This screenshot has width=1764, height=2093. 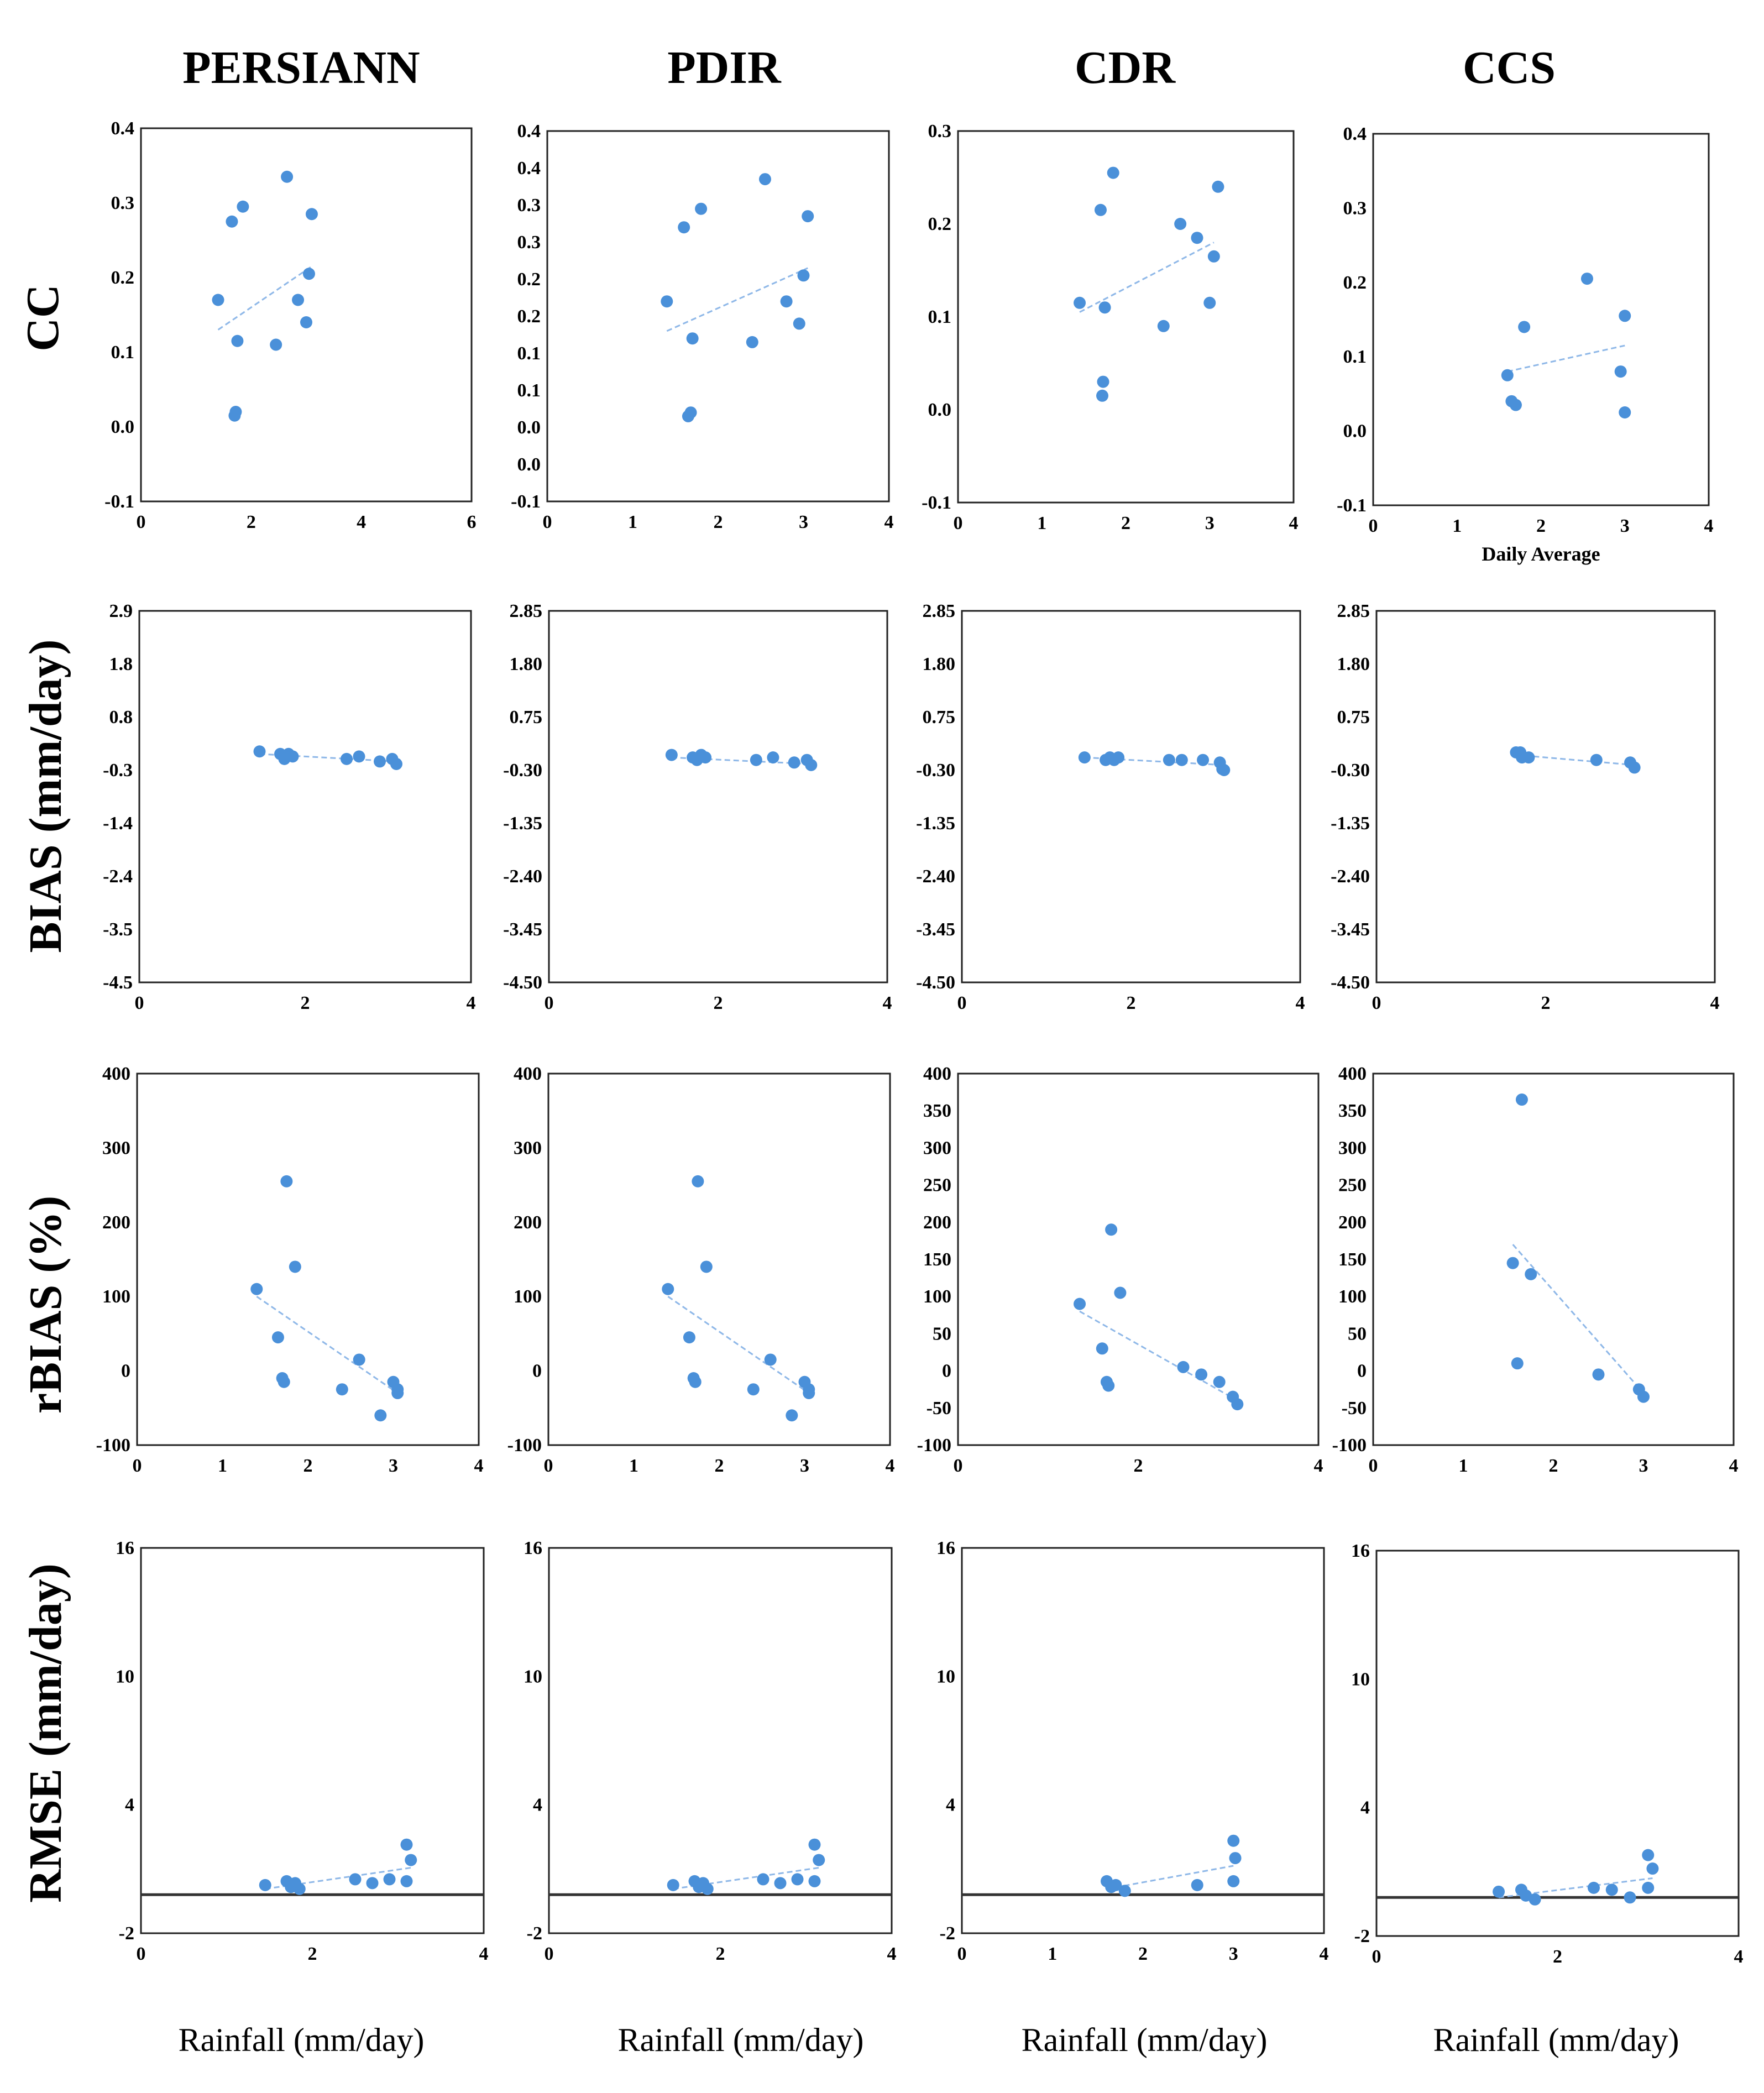 I want to click on panel-14: -2 4 10 16 0 1 2 3 4, so click(x=1132, y=1751).